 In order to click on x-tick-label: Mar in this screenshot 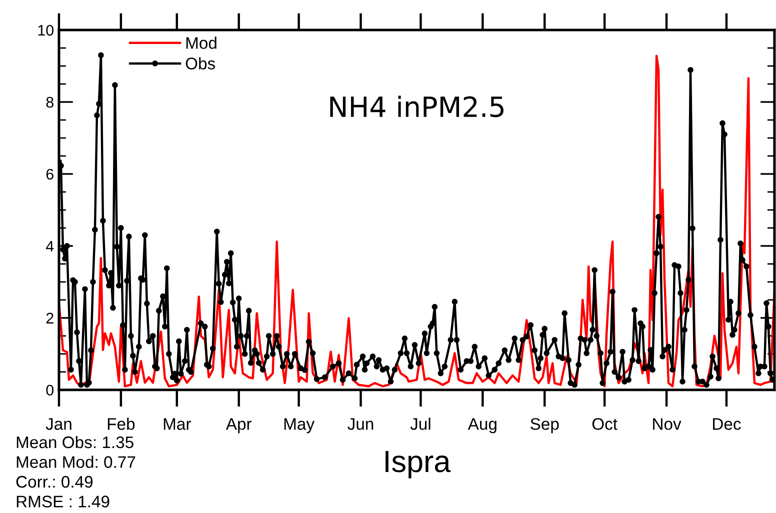, I will do `click(177, 424)`.